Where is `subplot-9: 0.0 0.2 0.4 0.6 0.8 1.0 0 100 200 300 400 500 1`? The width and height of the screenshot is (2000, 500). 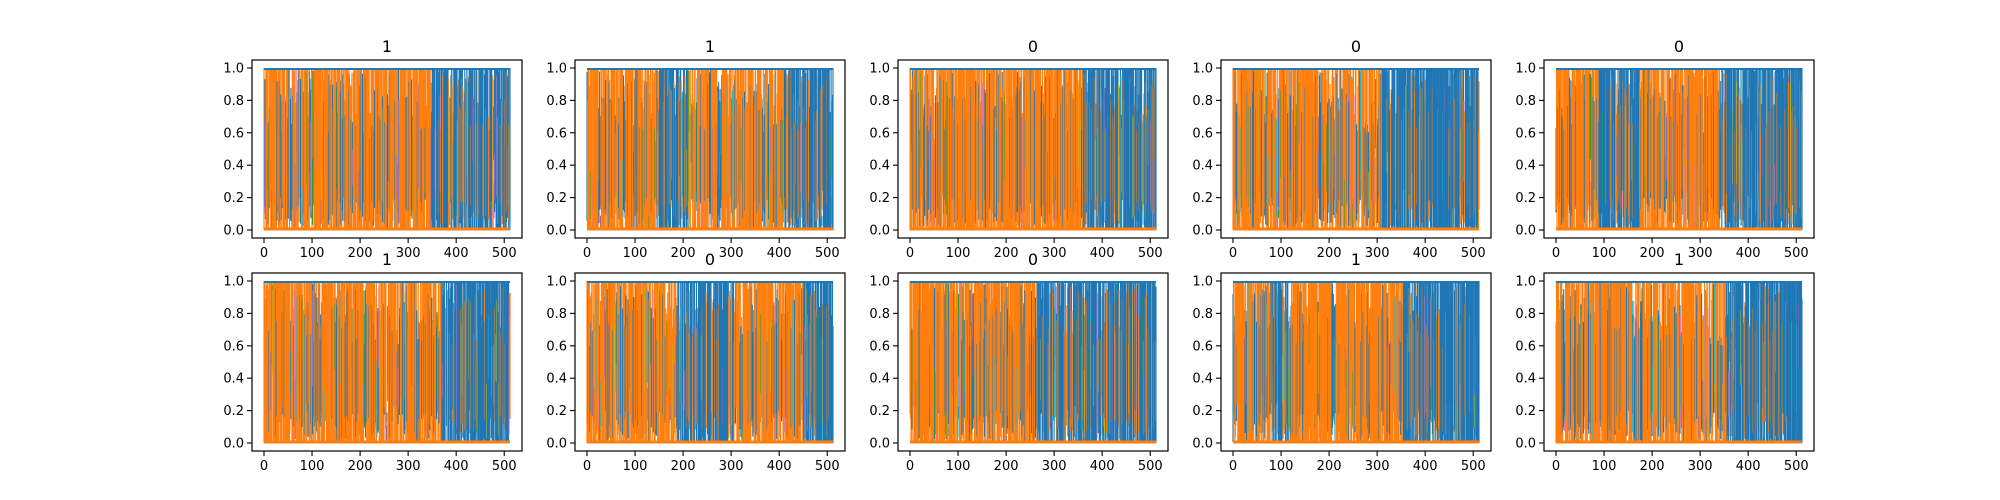
subplot-9: 0.0 0.2 0.4 0.6 0.8 1.0 0 100 200 300 400 500 1 is located at coordinates (1342, 362).